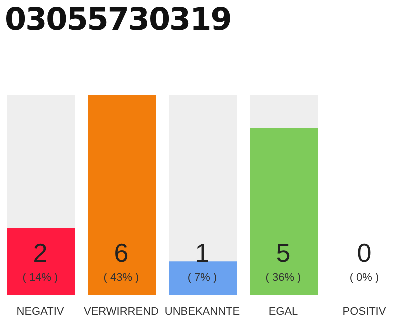  What do you see at coordinates (203, 261) in the screenshot?
I see `data-label: 1 ( 7% )` at bounding box center [203, 261].